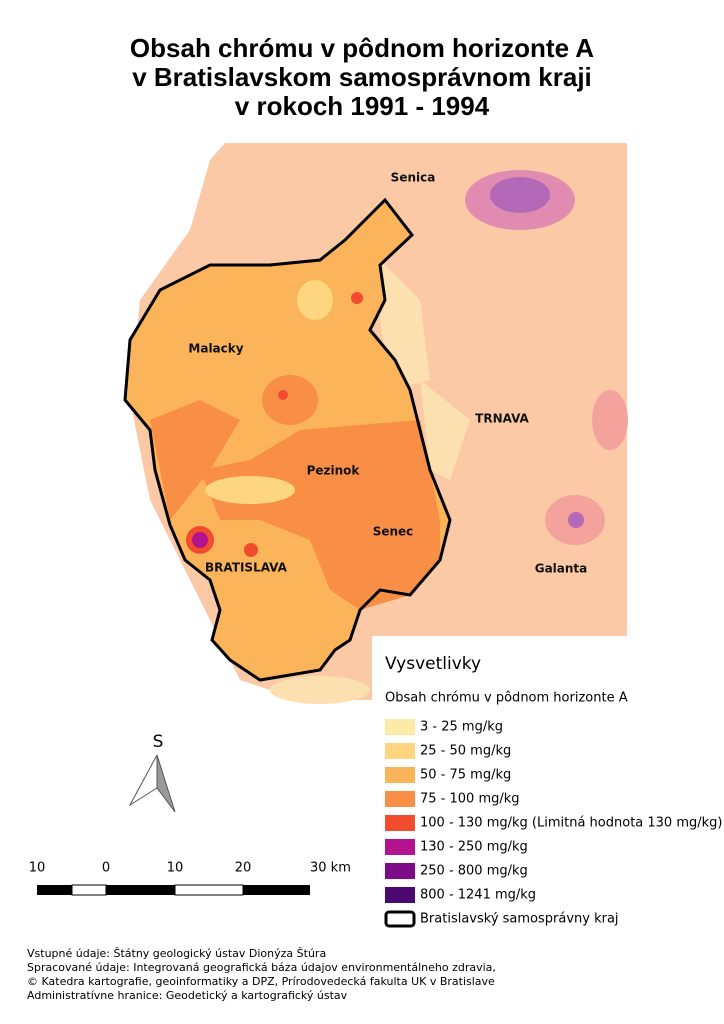 The height and width of the screenshot is (1024, 724). I want to click on place-label: BRATISLAVA, so click(246, 568).